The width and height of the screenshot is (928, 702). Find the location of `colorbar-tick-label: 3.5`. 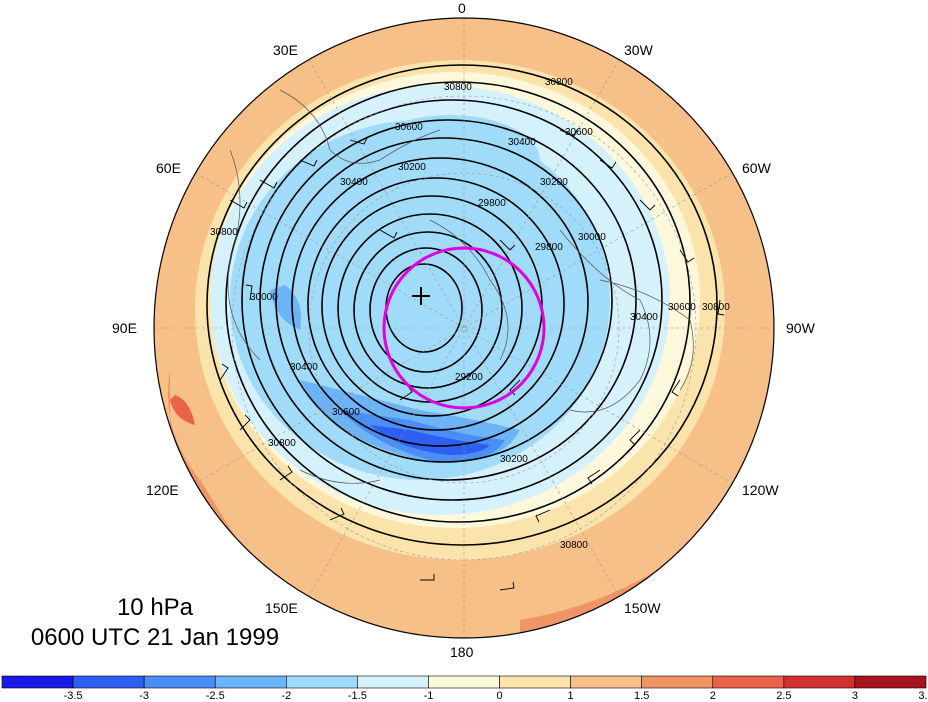

colorbar-tick-label: 3.5 is located at coordinates (923, 696).